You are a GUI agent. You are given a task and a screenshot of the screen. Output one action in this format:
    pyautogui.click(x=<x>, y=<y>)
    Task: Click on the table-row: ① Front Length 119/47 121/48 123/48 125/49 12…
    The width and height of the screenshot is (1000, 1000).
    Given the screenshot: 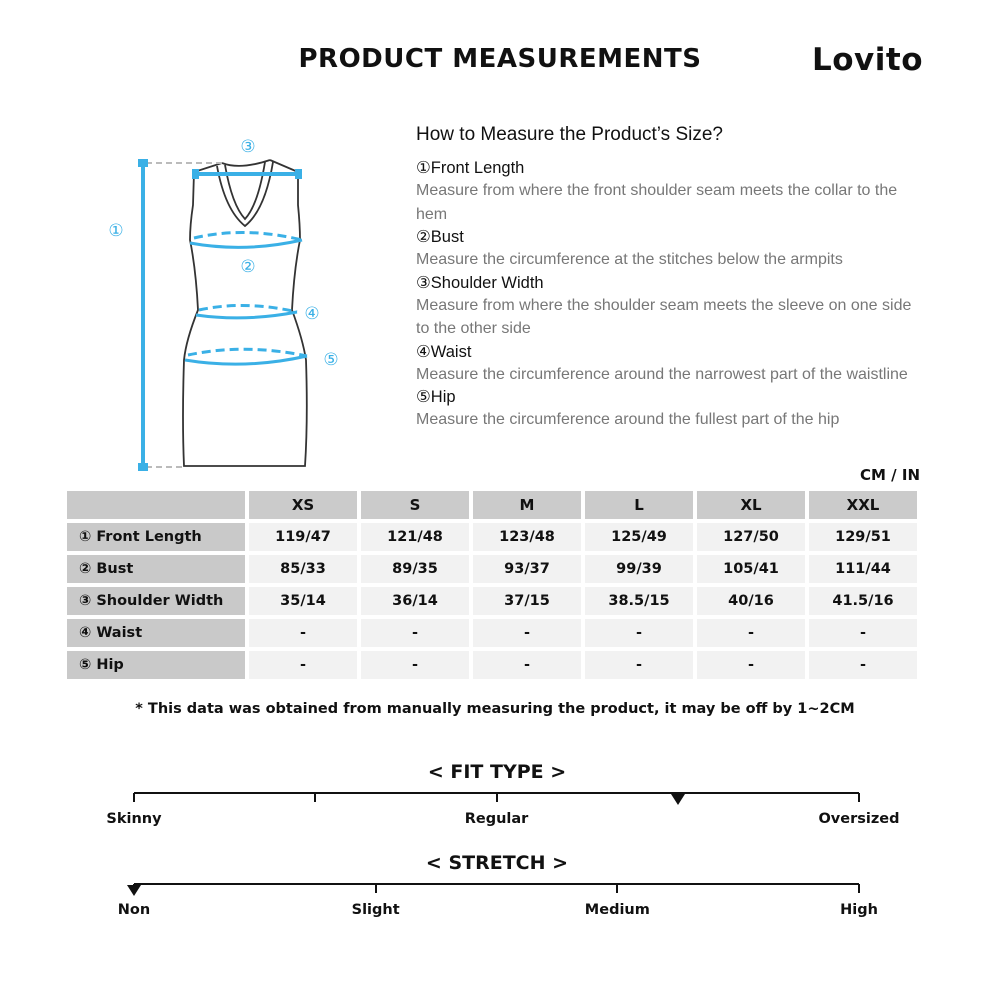 What is the action you would take?
    pyautogui.click(x=492, y=537)
    